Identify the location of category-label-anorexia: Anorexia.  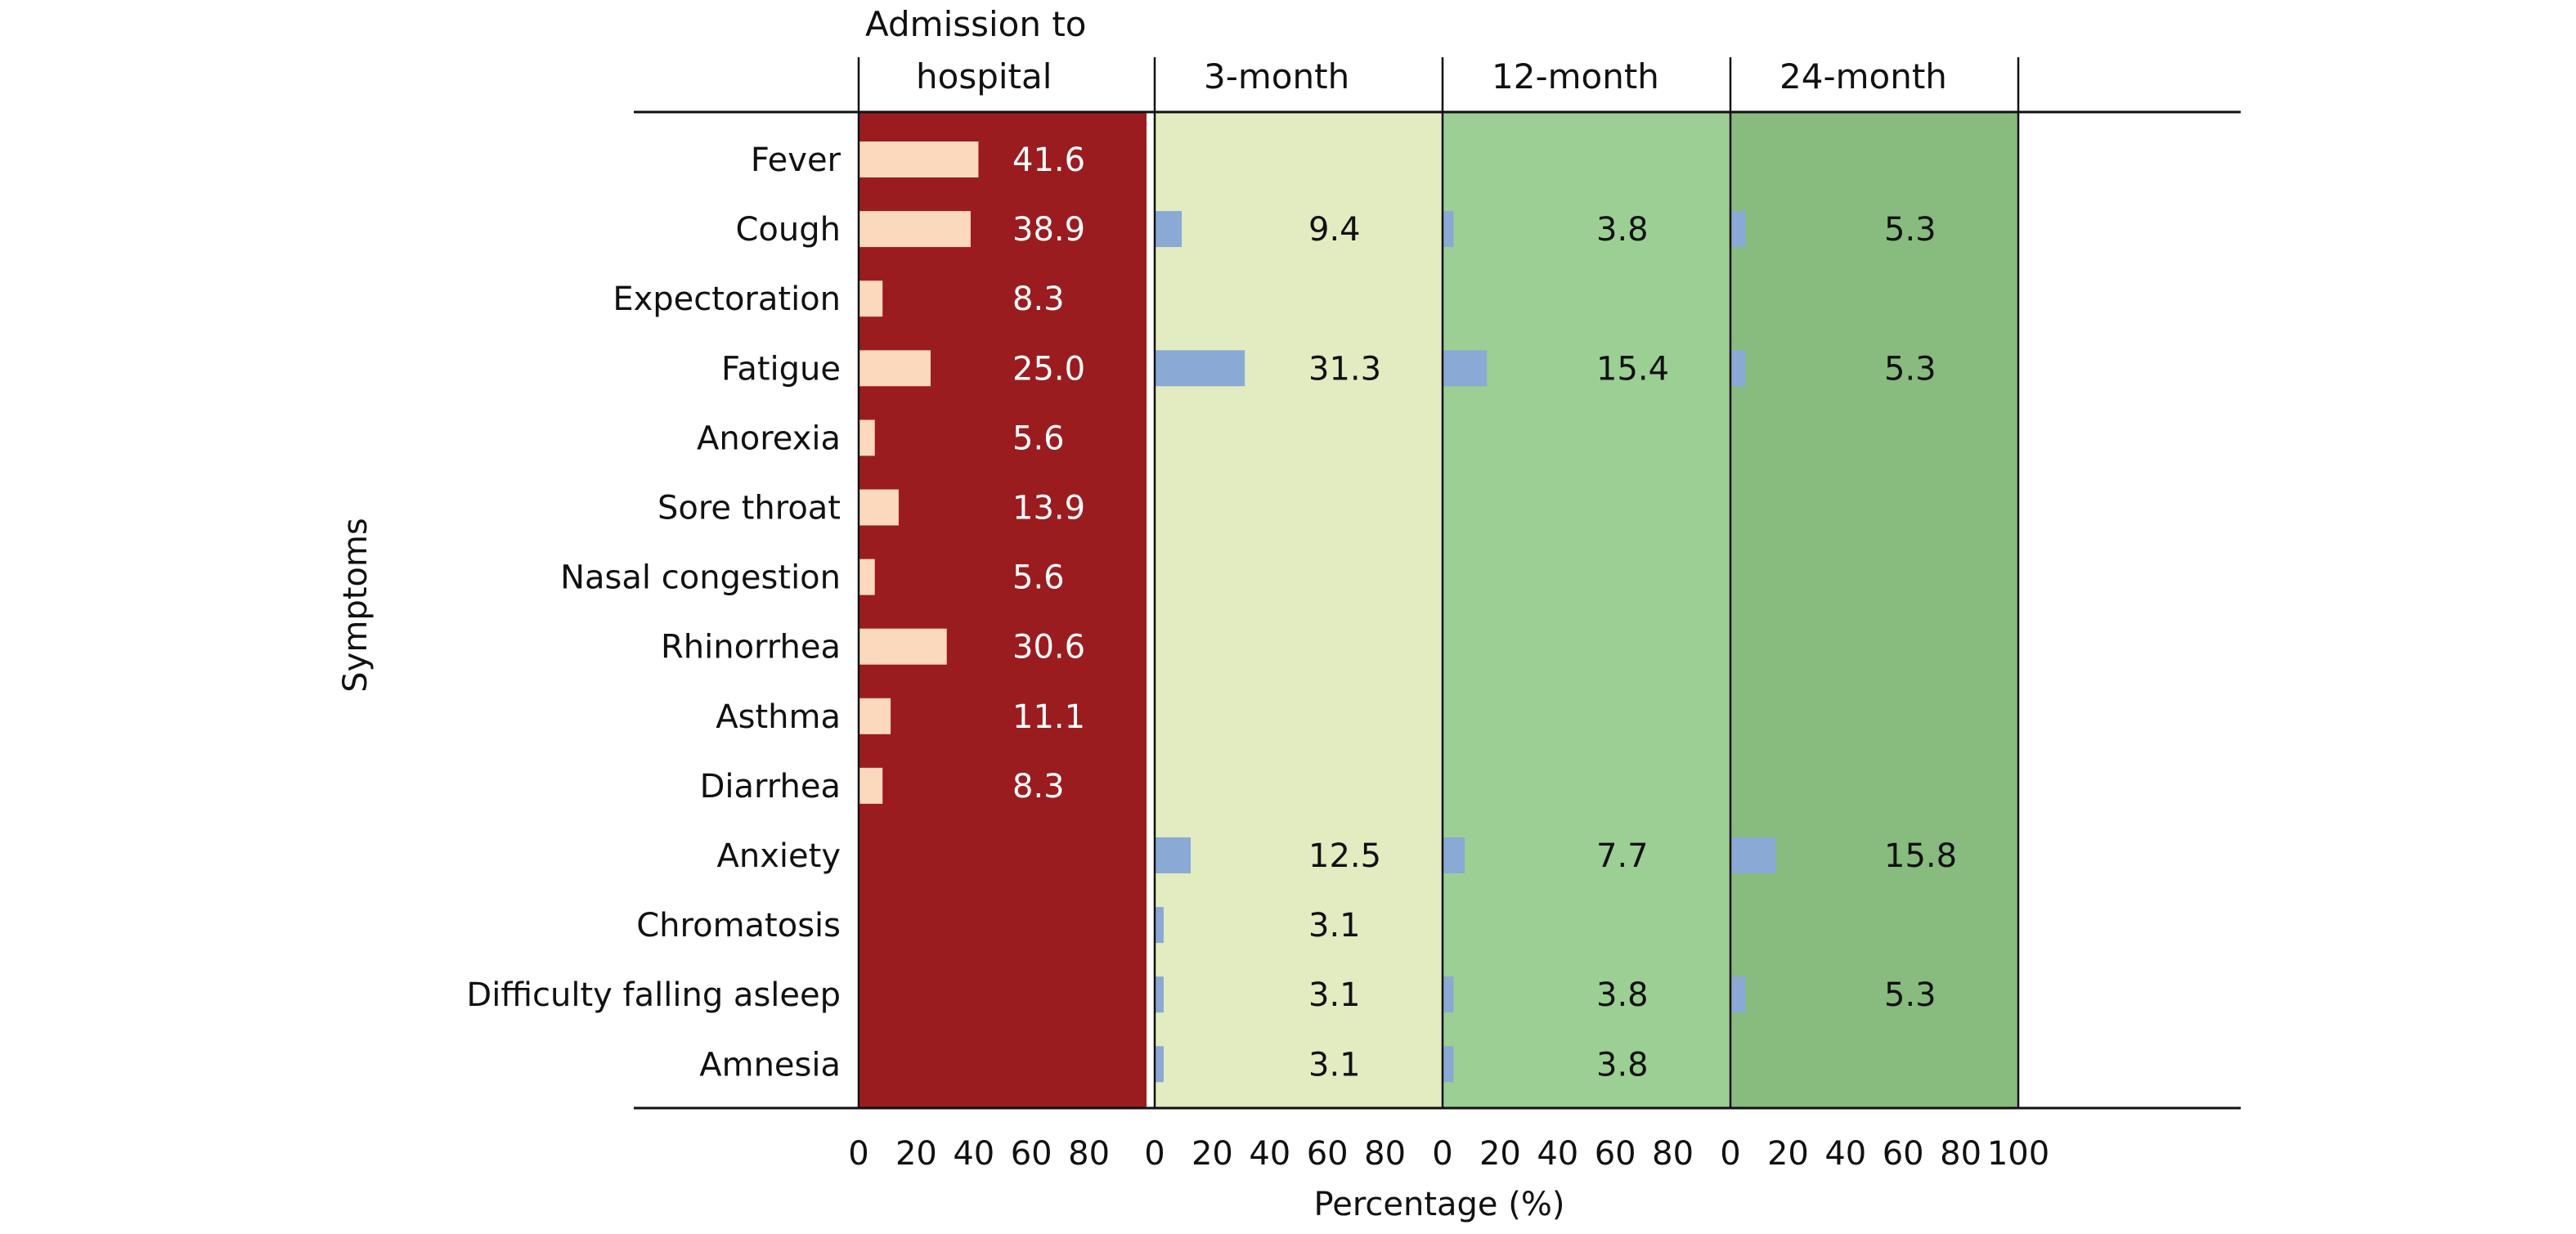
(769, 438).